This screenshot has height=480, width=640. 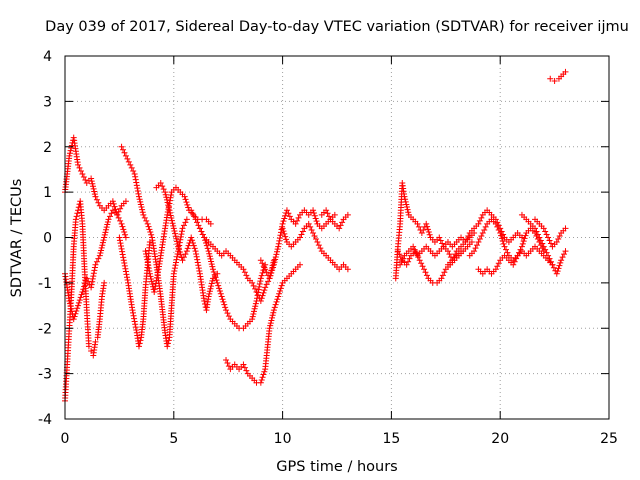 I want to click on x-tick-label: 10, so click(x=283, y=439).